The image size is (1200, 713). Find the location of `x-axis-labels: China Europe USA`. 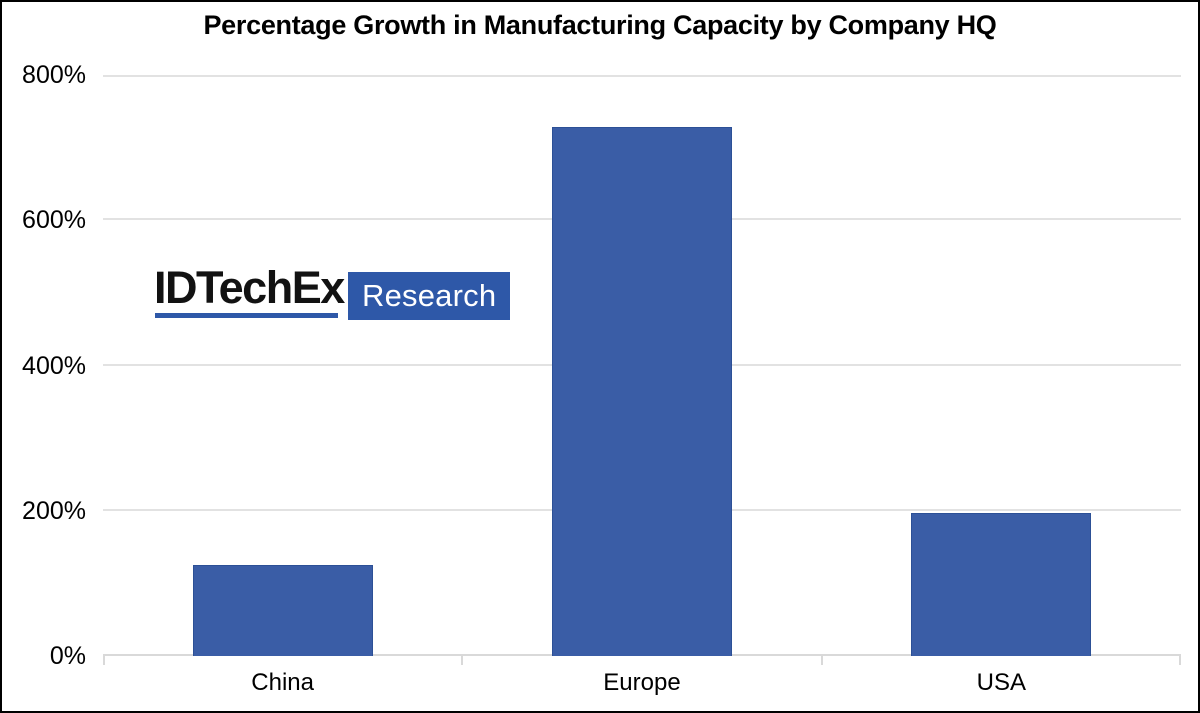

x-axis-labels: China Europe USA is located at coordinates (642, 685).